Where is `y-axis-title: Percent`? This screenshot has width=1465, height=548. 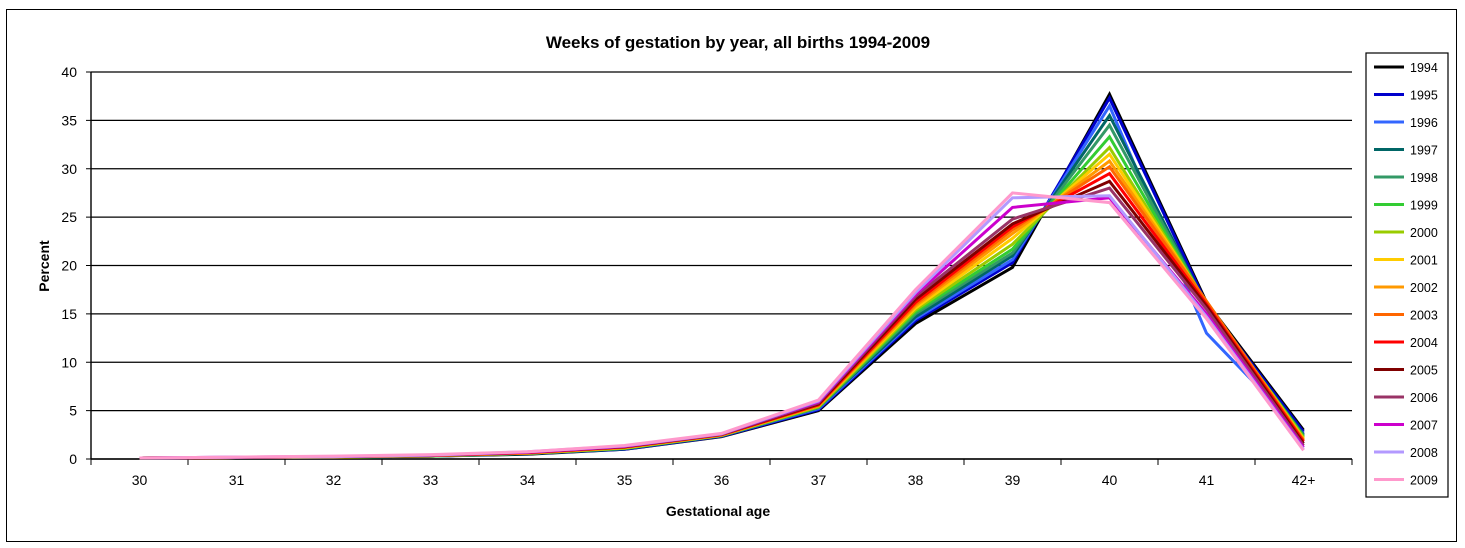 y-axis-title: Percent is located at coordinates (44, 266).